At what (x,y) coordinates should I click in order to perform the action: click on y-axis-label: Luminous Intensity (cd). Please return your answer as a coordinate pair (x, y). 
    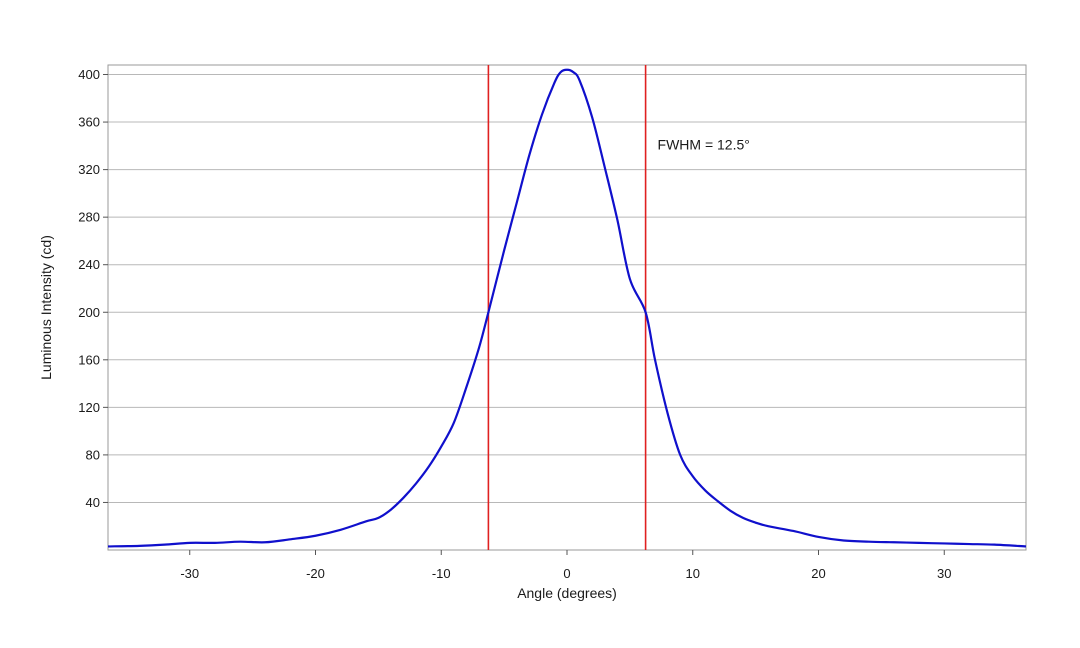
    Looking at the image, I should click on (46, 307).